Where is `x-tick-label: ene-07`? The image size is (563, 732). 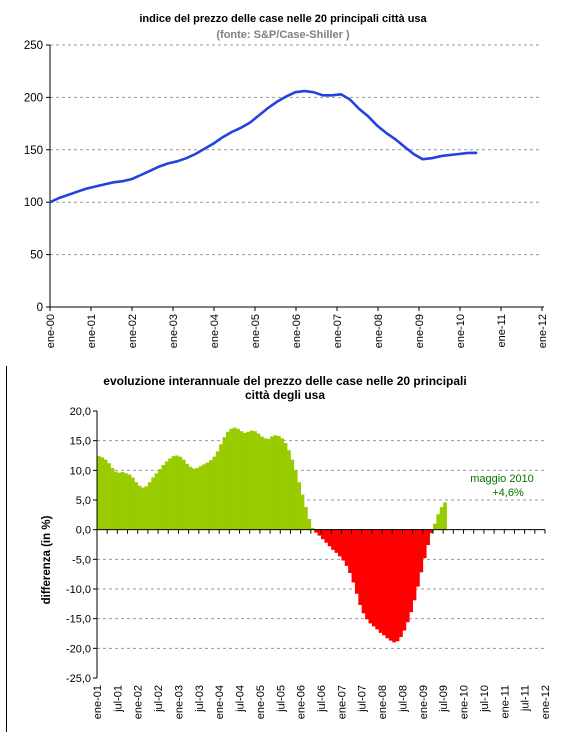
x-tick-label: ene-07 is located at coordinates (342, 702).